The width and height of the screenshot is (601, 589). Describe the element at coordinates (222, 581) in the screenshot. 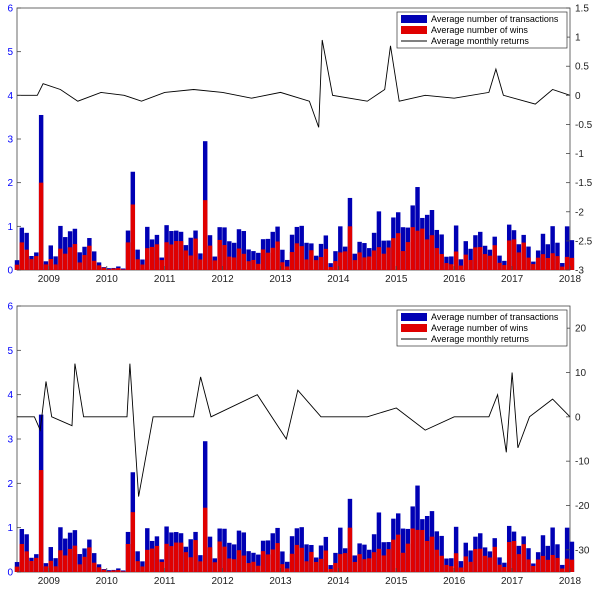

I see `x-tick-label: 2012` at that location.